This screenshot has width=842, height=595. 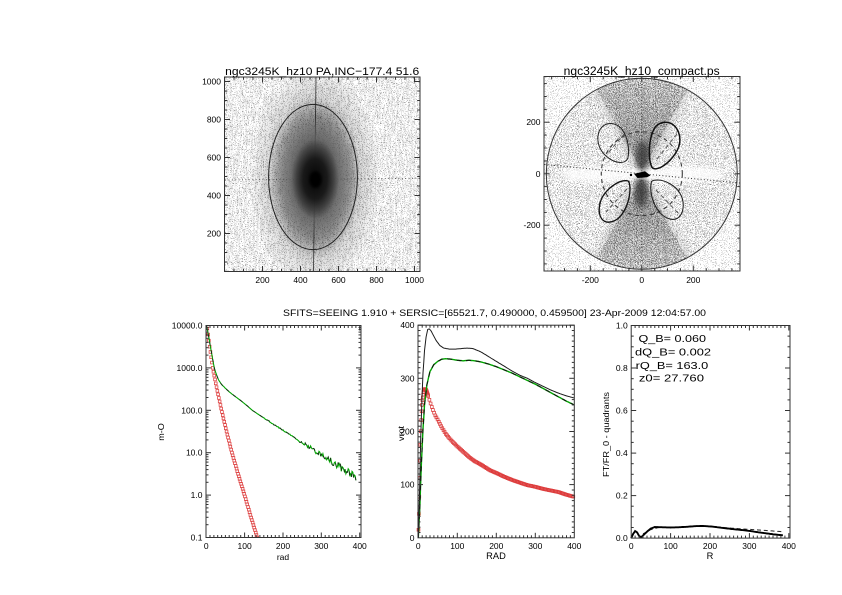 I want to click on svg-text: vrot, so click(x=401, y=433).